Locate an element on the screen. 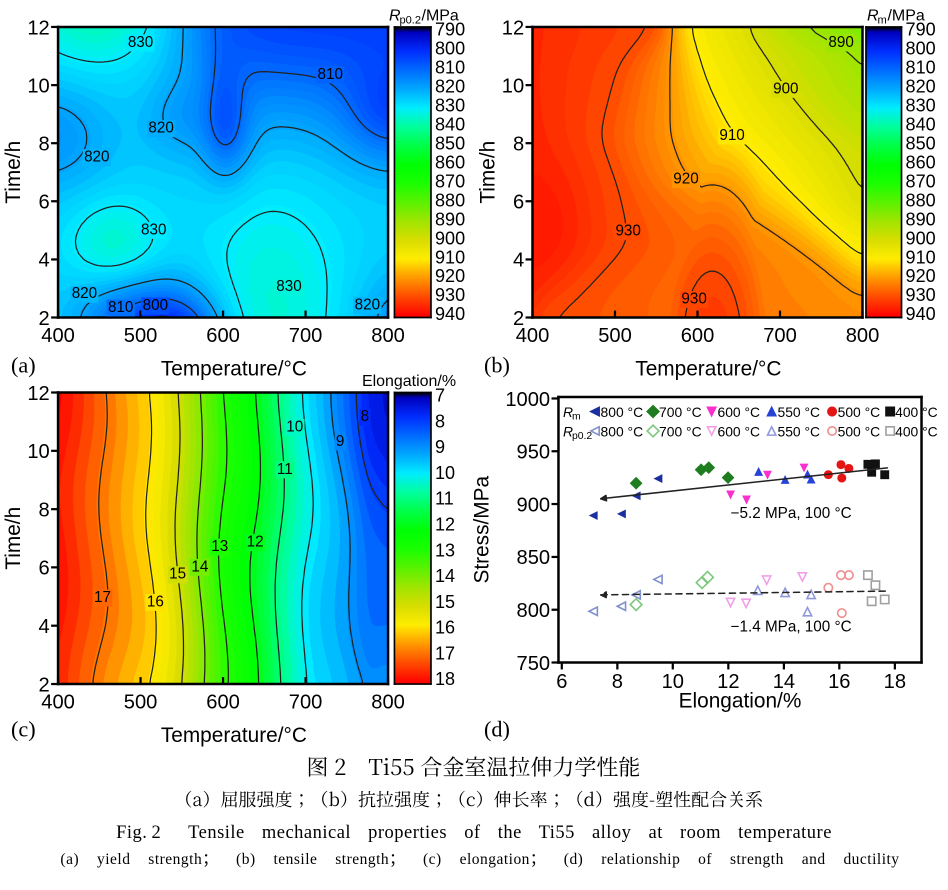  svg-text: 400 is located at coordinates (533, 336).